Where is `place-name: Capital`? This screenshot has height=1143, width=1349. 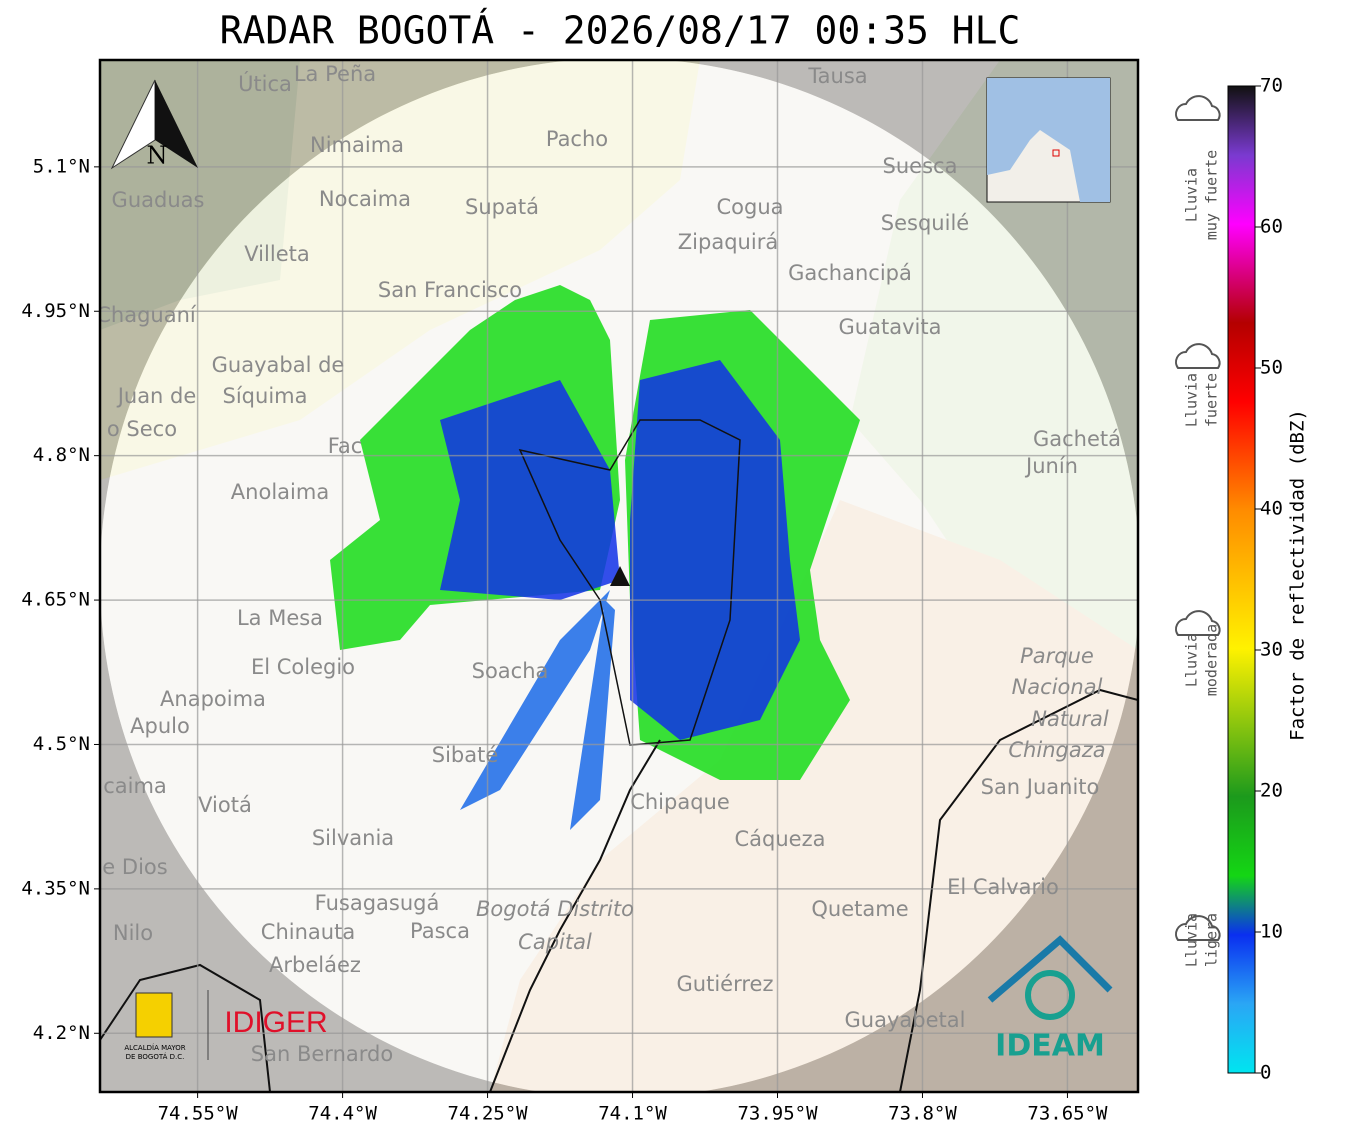
place-name: Capital is located at coordinates (555, 942).